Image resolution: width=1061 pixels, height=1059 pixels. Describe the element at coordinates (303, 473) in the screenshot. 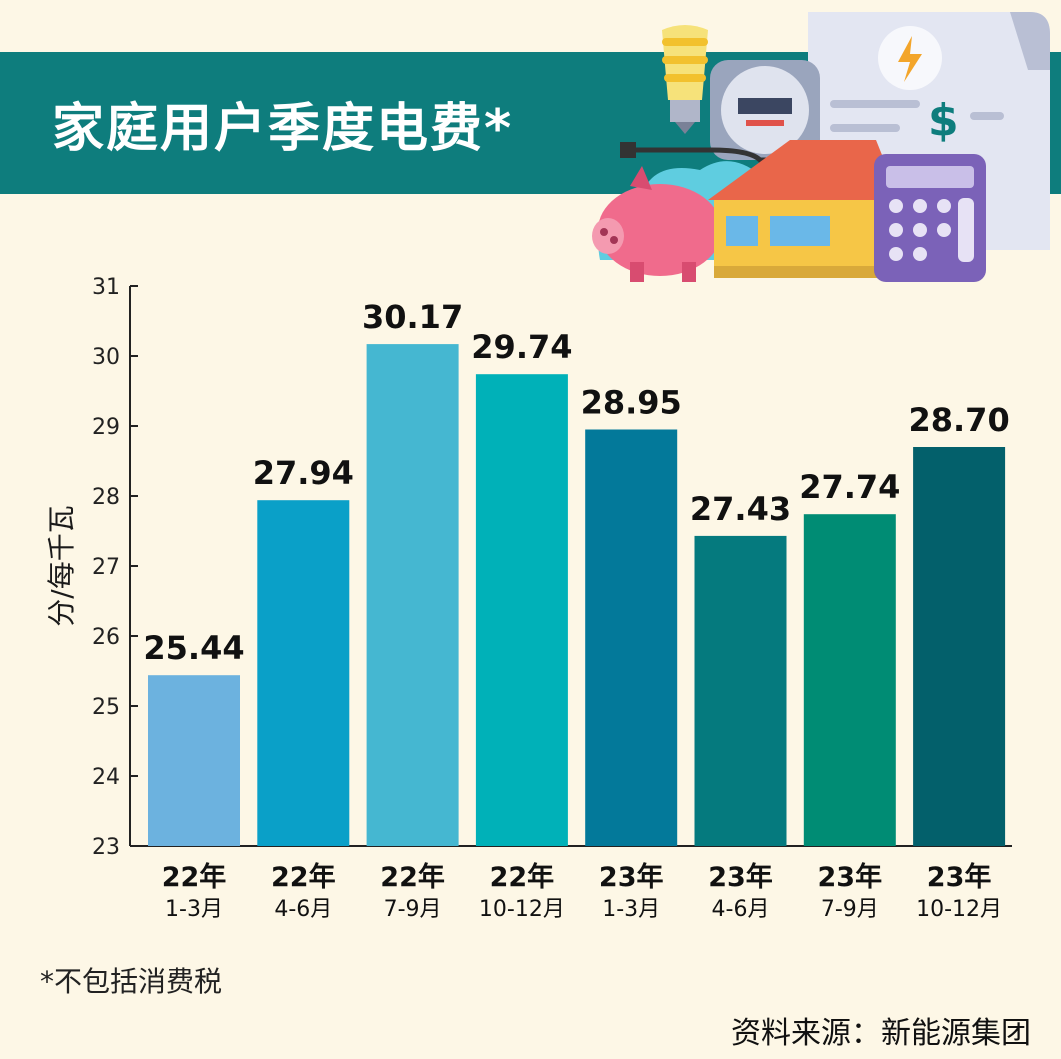

I see `data-label: 27.94` at that location.